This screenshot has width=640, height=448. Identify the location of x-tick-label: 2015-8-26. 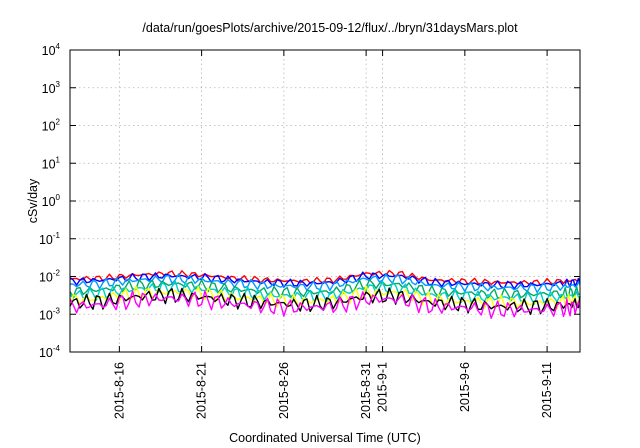
(284, 390).